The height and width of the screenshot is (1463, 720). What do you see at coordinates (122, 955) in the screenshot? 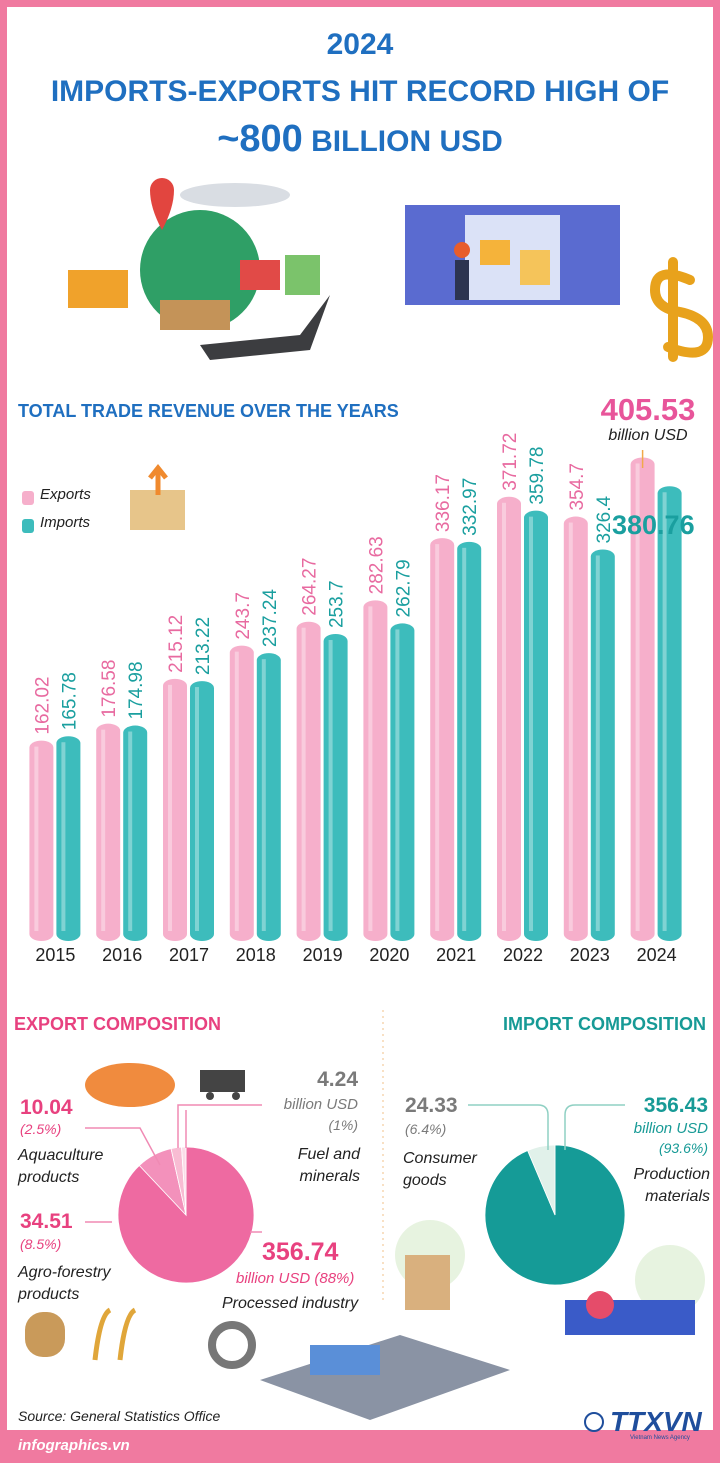
I see `x-tick-label: 2016` at bounding box center [122, 955].